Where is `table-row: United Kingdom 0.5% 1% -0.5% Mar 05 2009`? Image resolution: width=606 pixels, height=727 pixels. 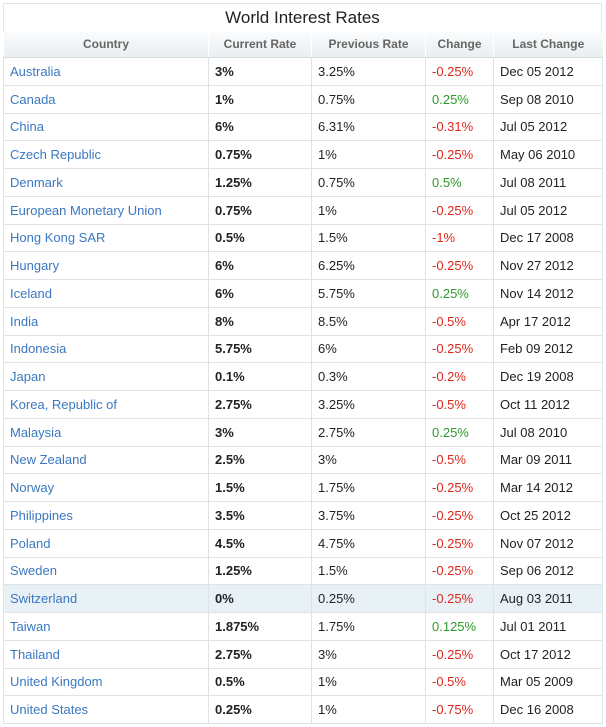 table-row: United Kingdom 0.5% 1% -0.5% Mar 05 2009 is located at coordinates (303, 682).